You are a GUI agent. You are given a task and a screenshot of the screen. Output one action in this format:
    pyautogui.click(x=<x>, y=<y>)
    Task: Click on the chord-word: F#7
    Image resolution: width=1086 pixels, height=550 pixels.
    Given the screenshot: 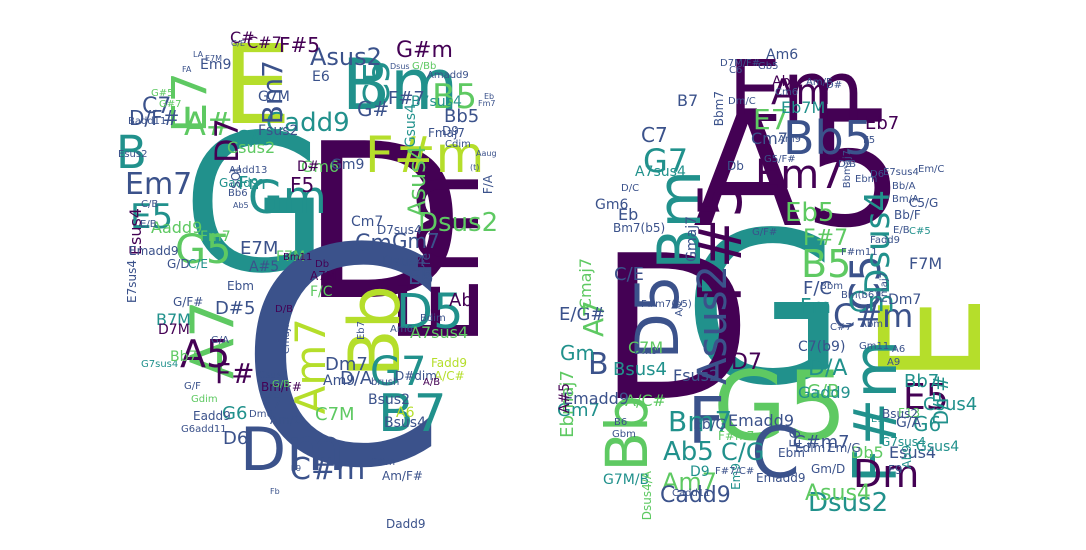 What is the action you would take?
    pyautogui.click(x=826, y=238)
    